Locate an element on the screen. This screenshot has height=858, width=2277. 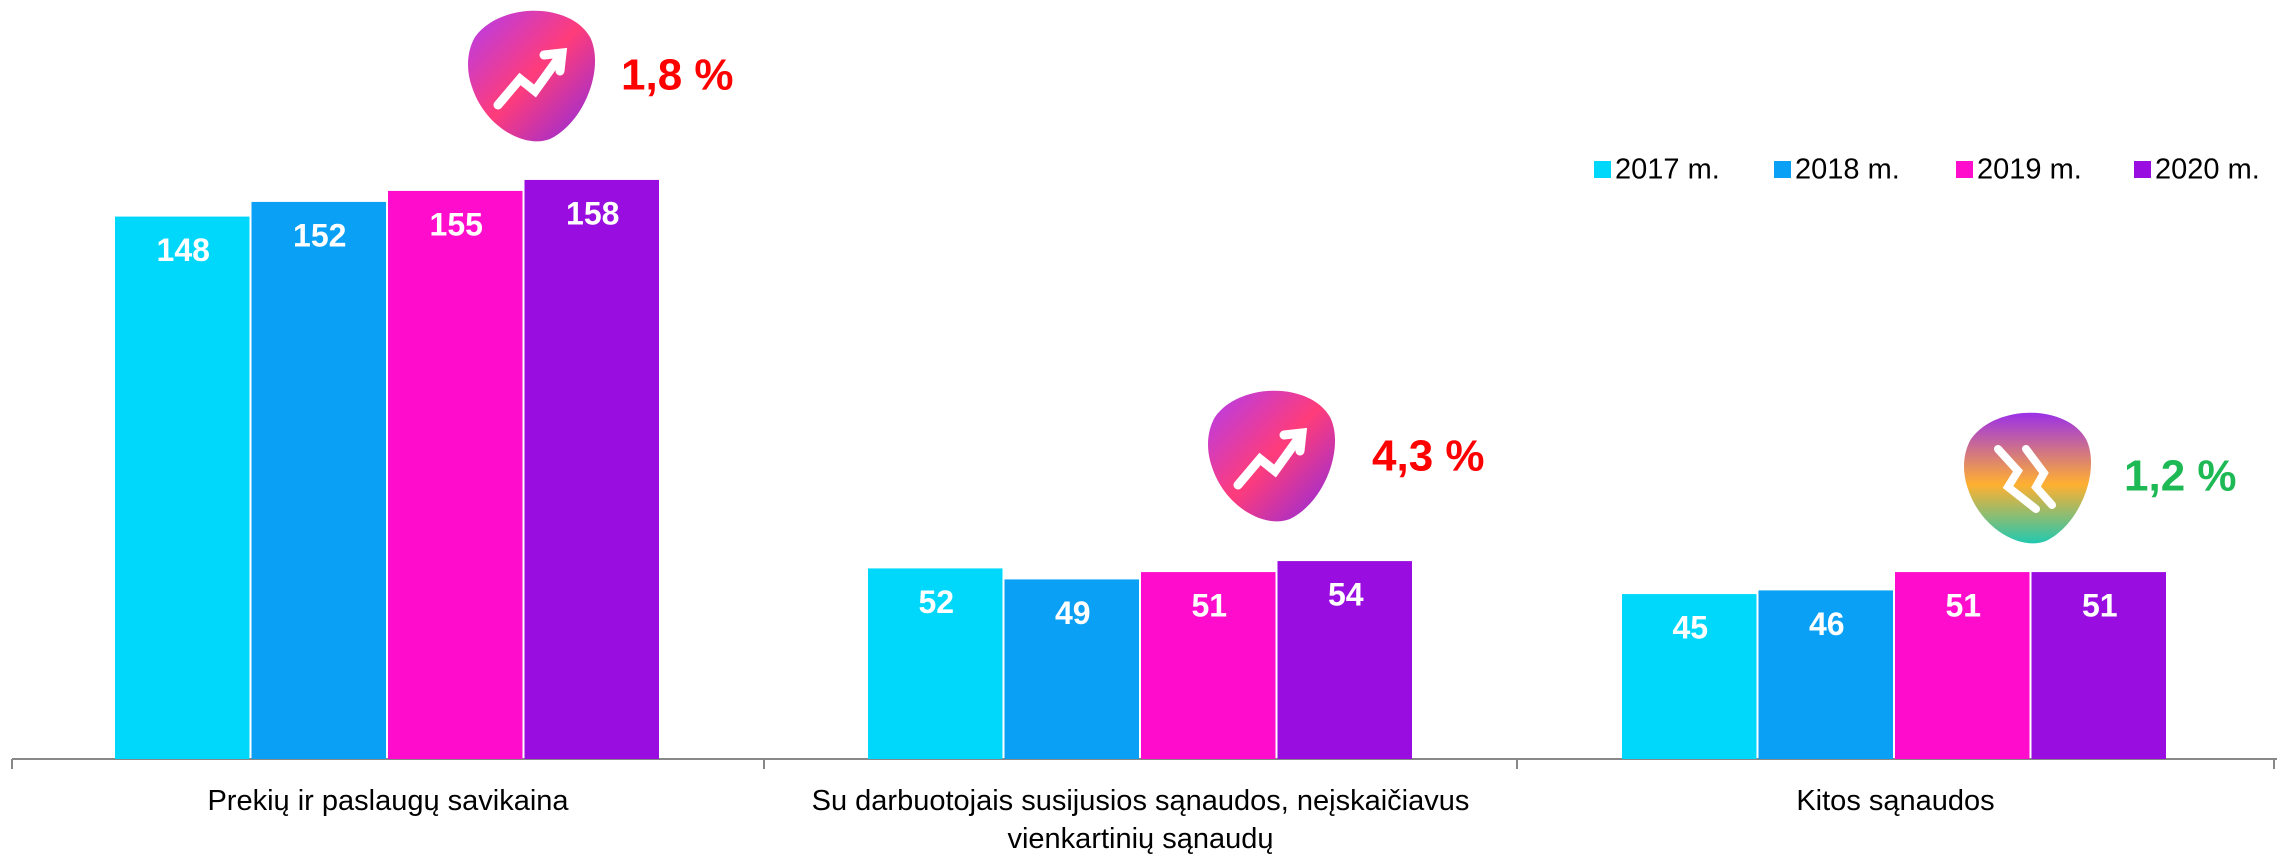
legend-label: 2020 m. is located at coordinates (2207, 170).